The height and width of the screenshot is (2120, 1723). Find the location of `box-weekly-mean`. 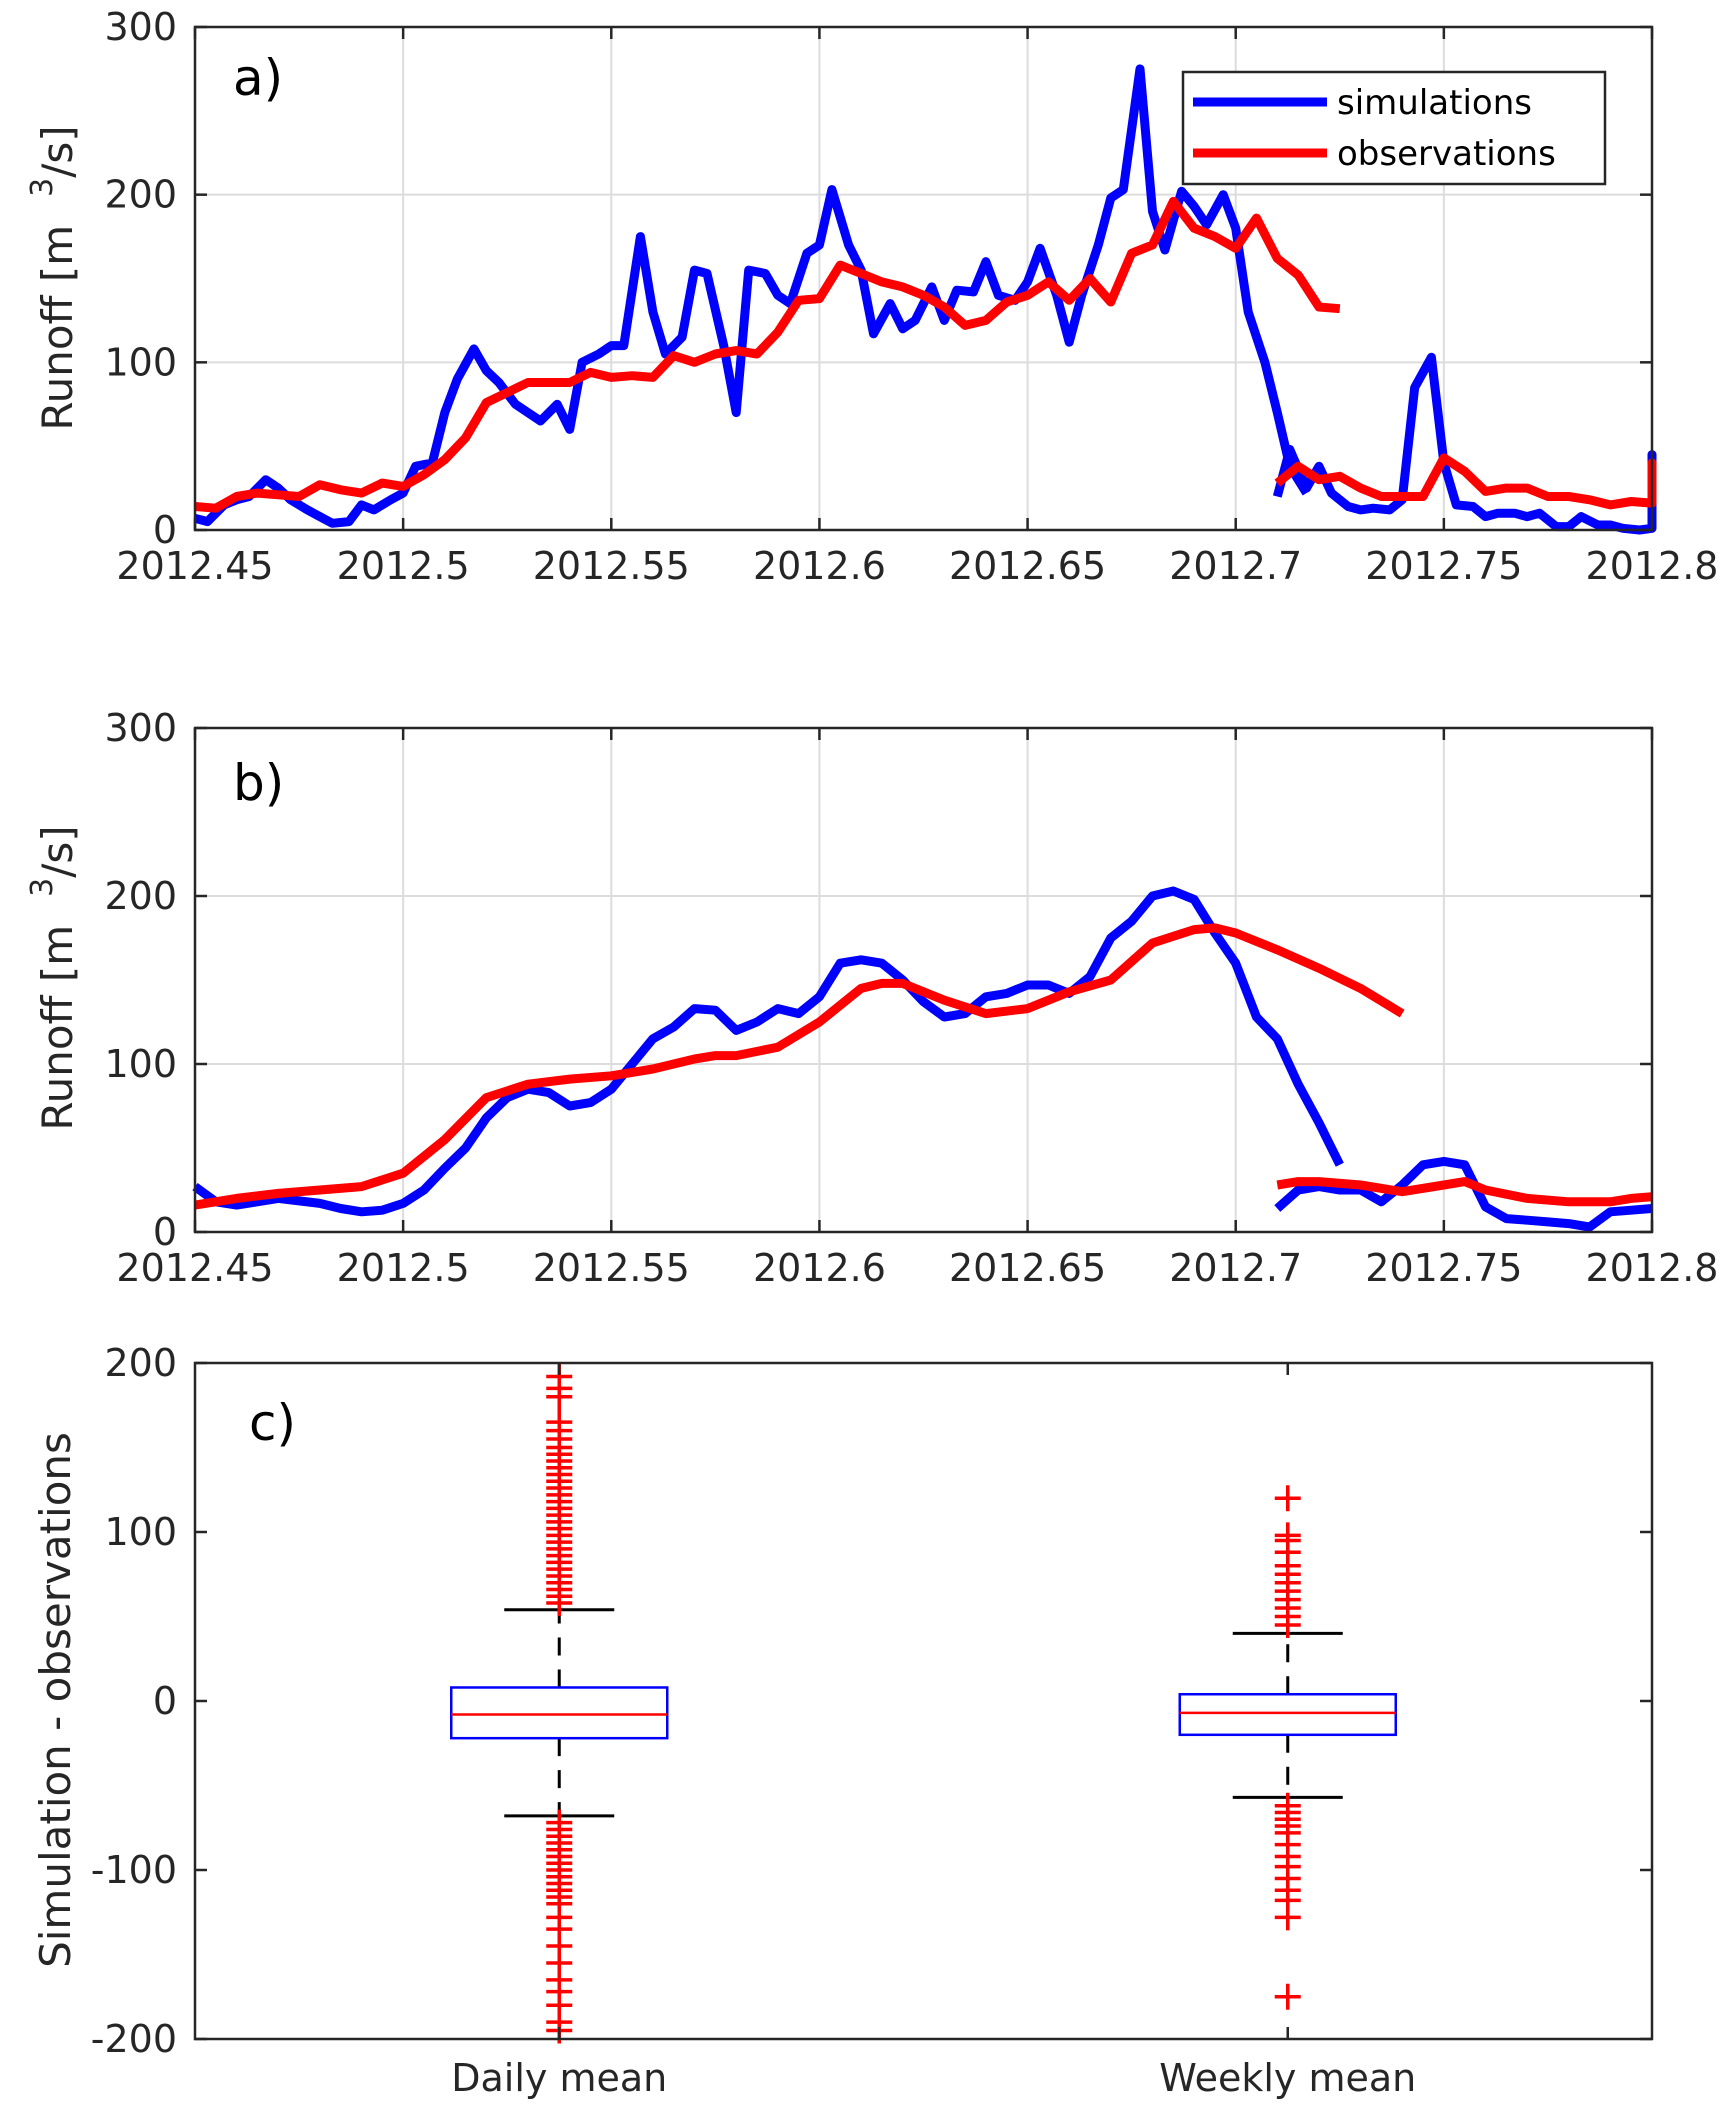

box-weekly-mean is located at coordinates (1287, 1747).